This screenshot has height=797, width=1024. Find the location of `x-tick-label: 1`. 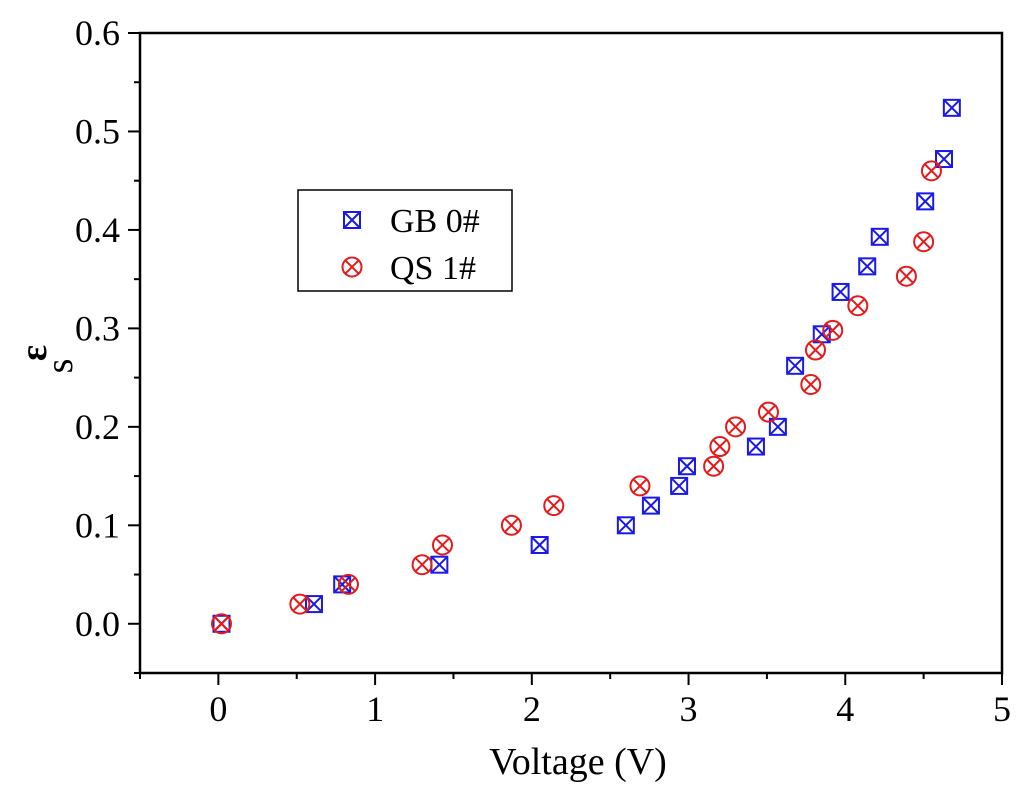

x-tick-label: 1 is located at coordinates (375, 709).